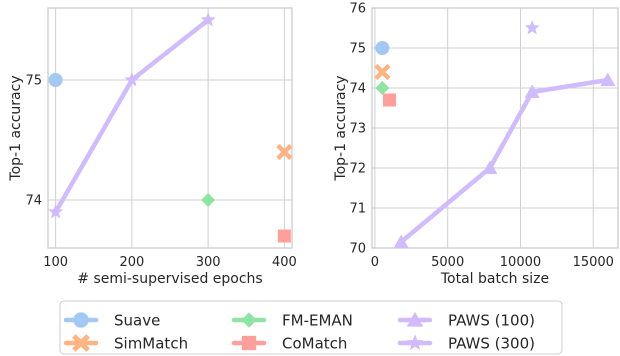 The width and height of the screenshot is (620, 356). Describe the element at coordinates (314, 344) in the screenshot. I see `legend-label-comatch: CoMatch` at that location.